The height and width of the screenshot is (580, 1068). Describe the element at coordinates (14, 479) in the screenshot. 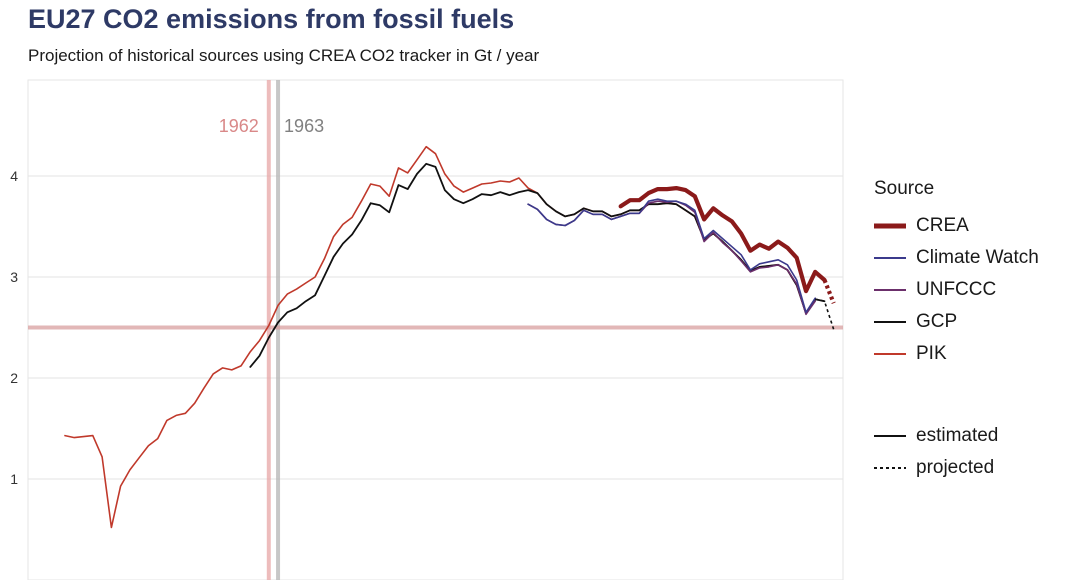

I see `y-tick-label: 1` at that location.